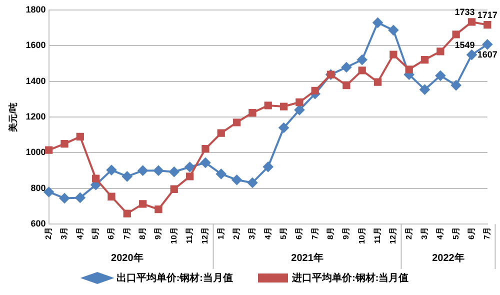 This screenshot has height=295, width=500. I want to click on y-tick-label: 1400, so click(36, 81).